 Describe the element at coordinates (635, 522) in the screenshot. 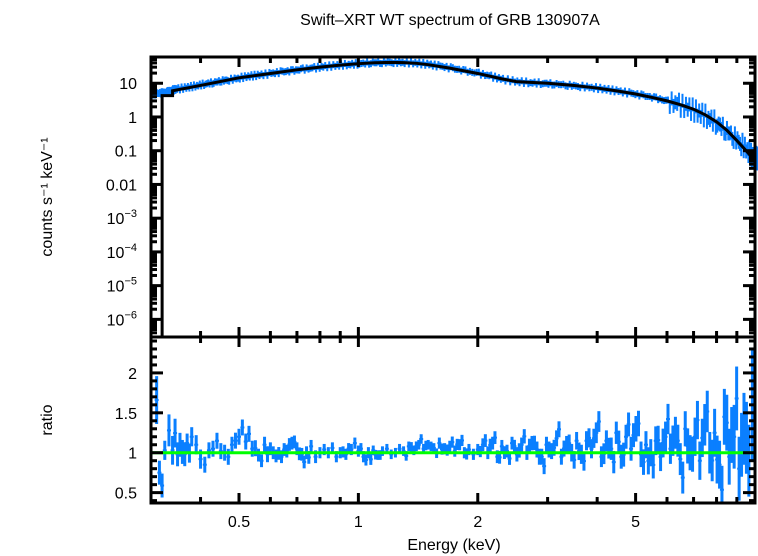

I see `x-tick-label: 5` at that location.